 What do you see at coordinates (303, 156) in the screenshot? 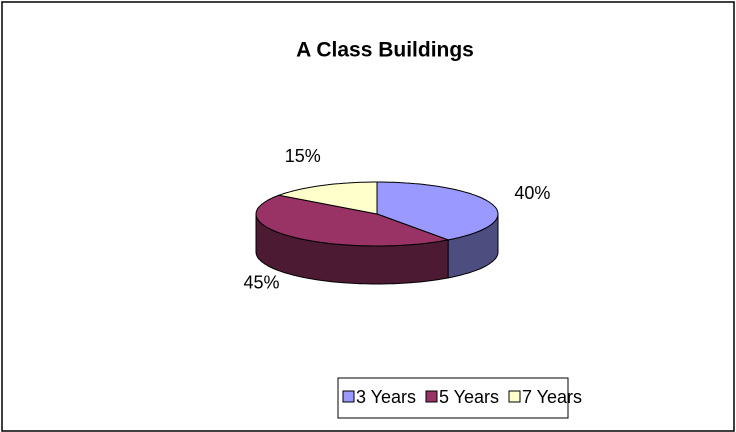
I see `data-label: 15%` at bounding box center [303, 156].